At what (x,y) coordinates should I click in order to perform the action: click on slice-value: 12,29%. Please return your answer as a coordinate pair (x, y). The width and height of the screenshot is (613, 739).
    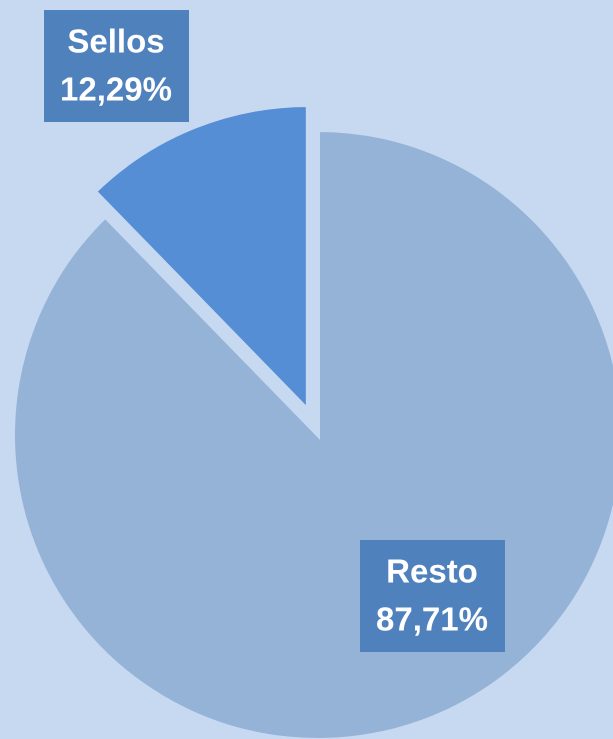
    Looking at the image, I should click on (116, 89).